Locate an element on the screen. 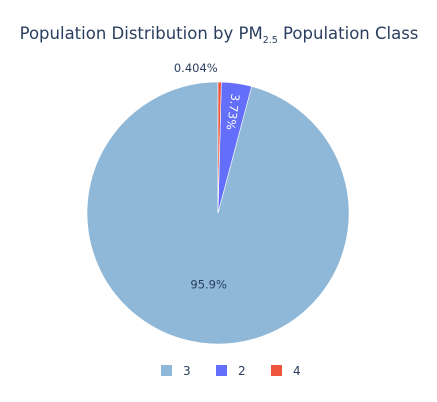 The image size is (437, 402). chart-title-subscript: 2.5 is located at coordinates (270, 40).